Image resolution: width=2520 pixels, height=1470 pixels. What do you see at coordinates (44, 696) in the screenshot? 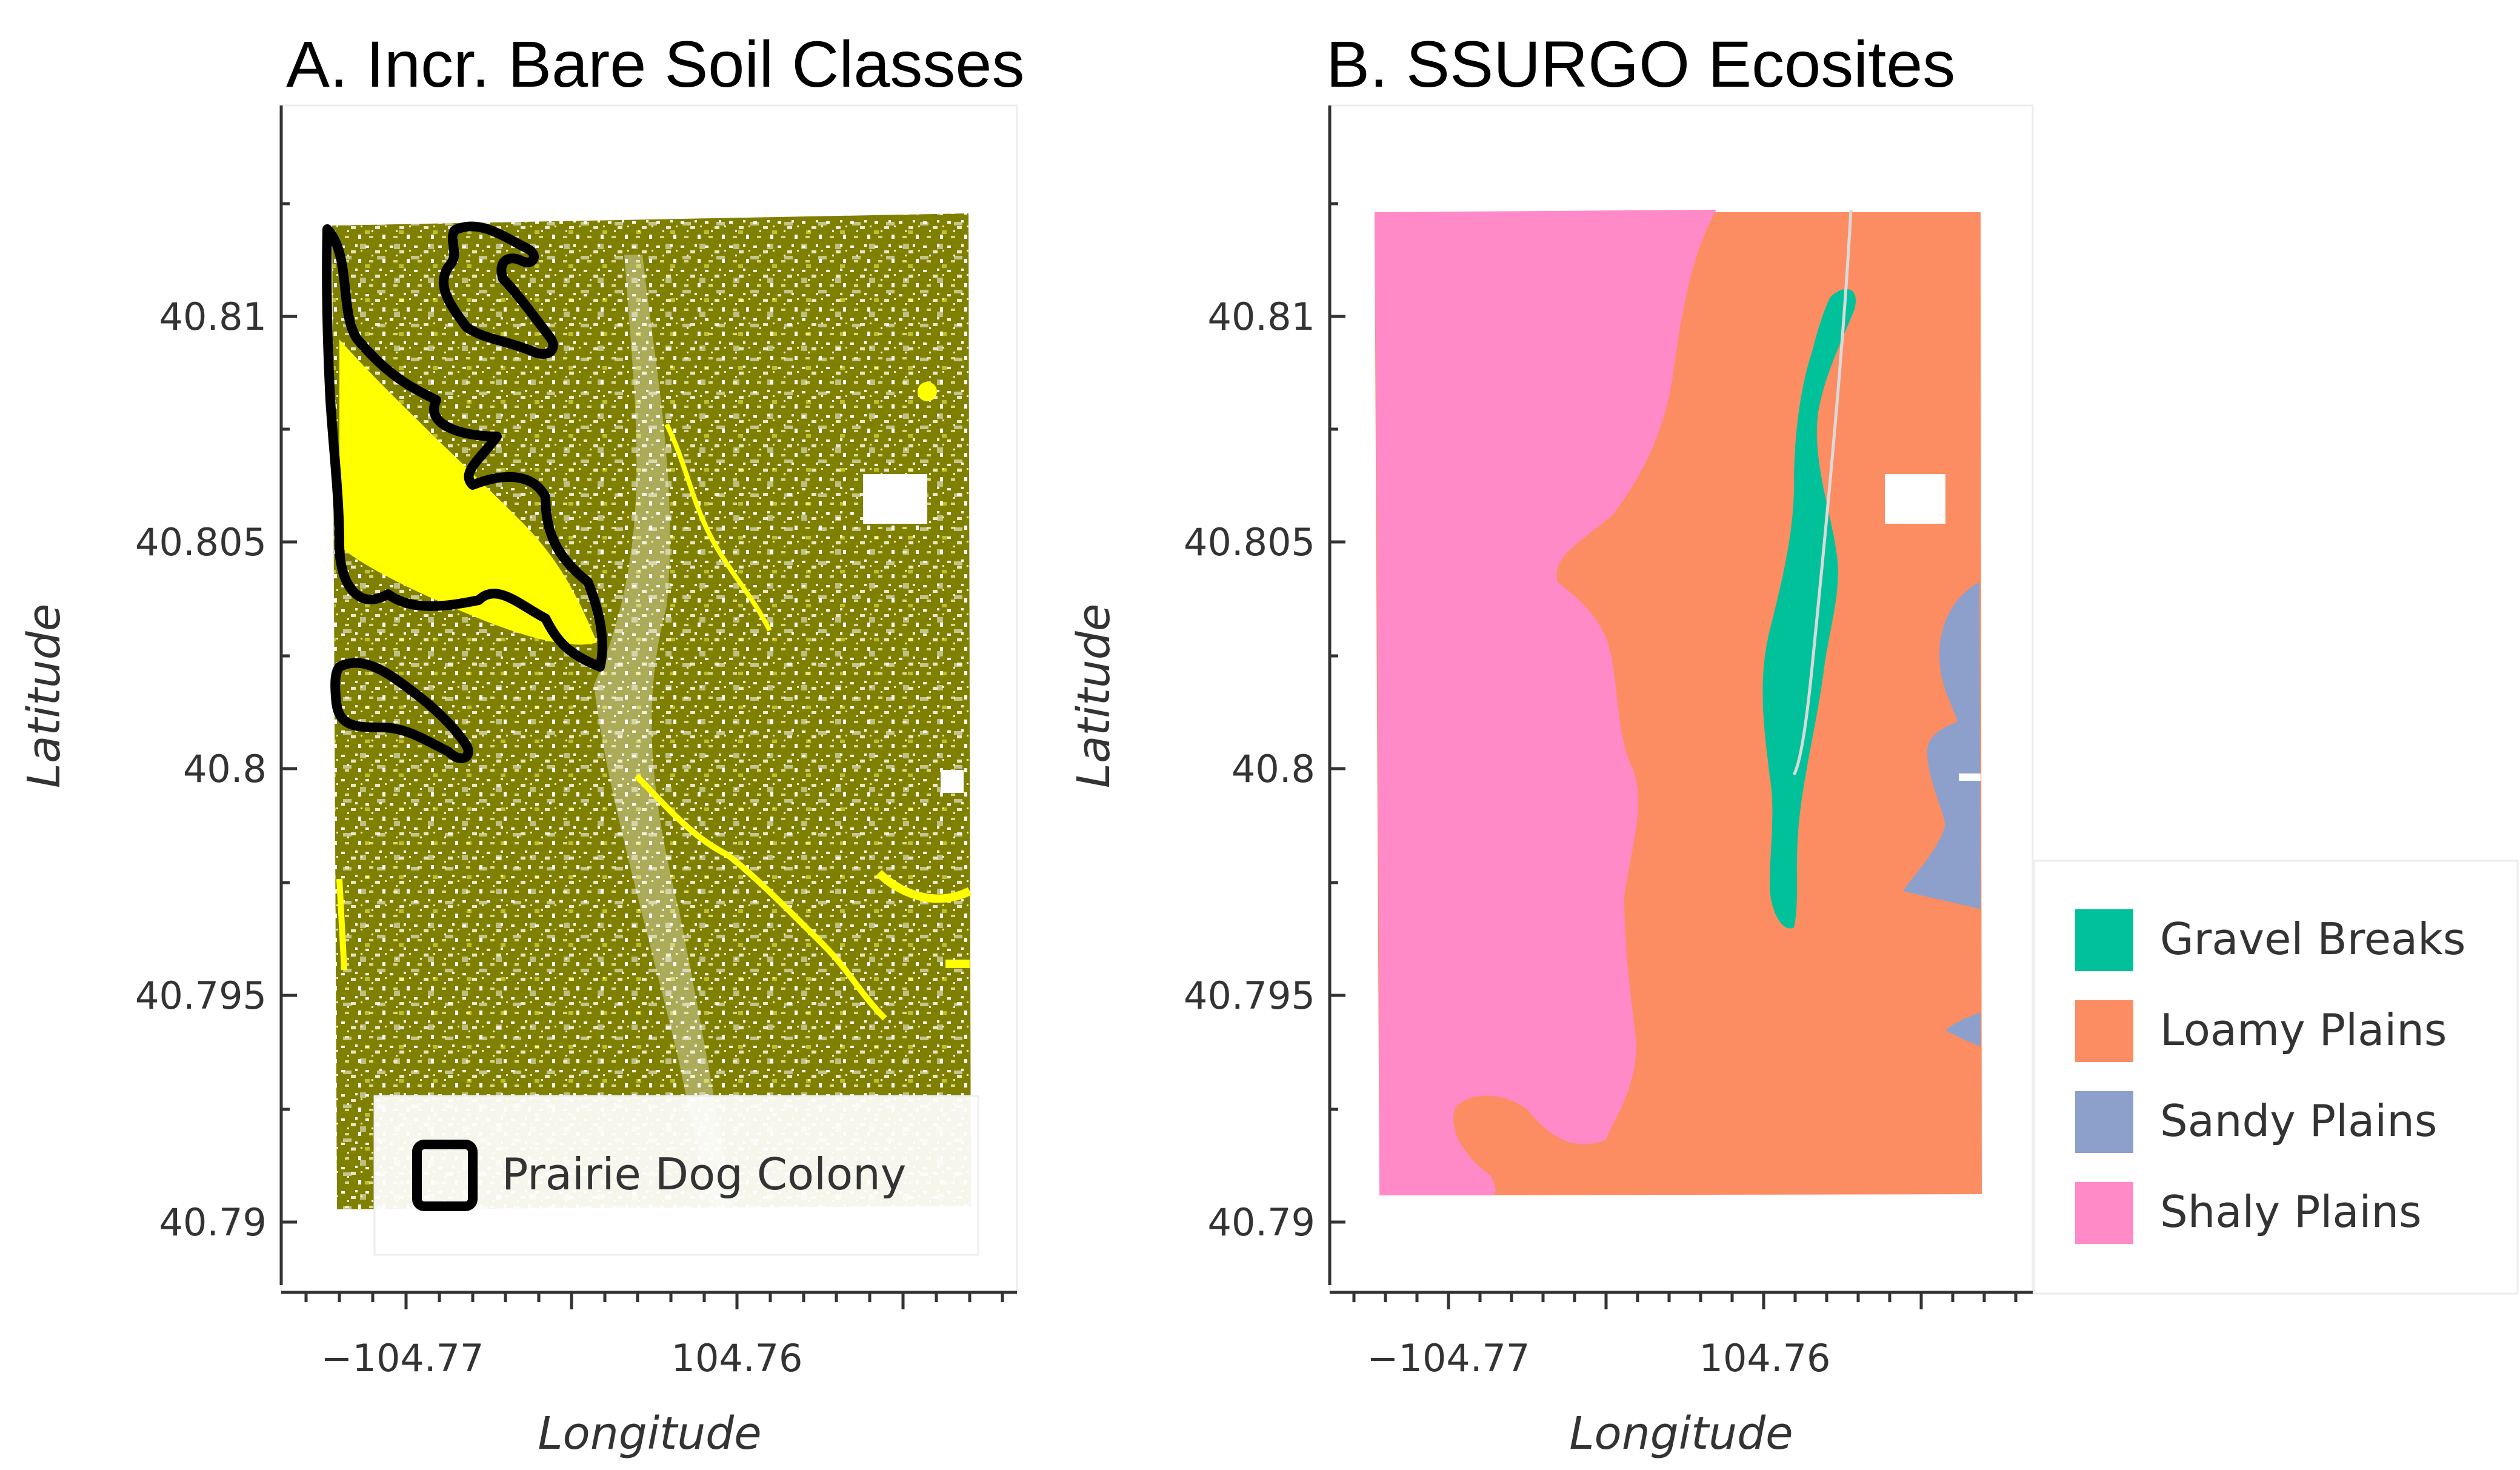
I see `panel-a-y-axis-title: Latitude` at bounding box center [44, 696].